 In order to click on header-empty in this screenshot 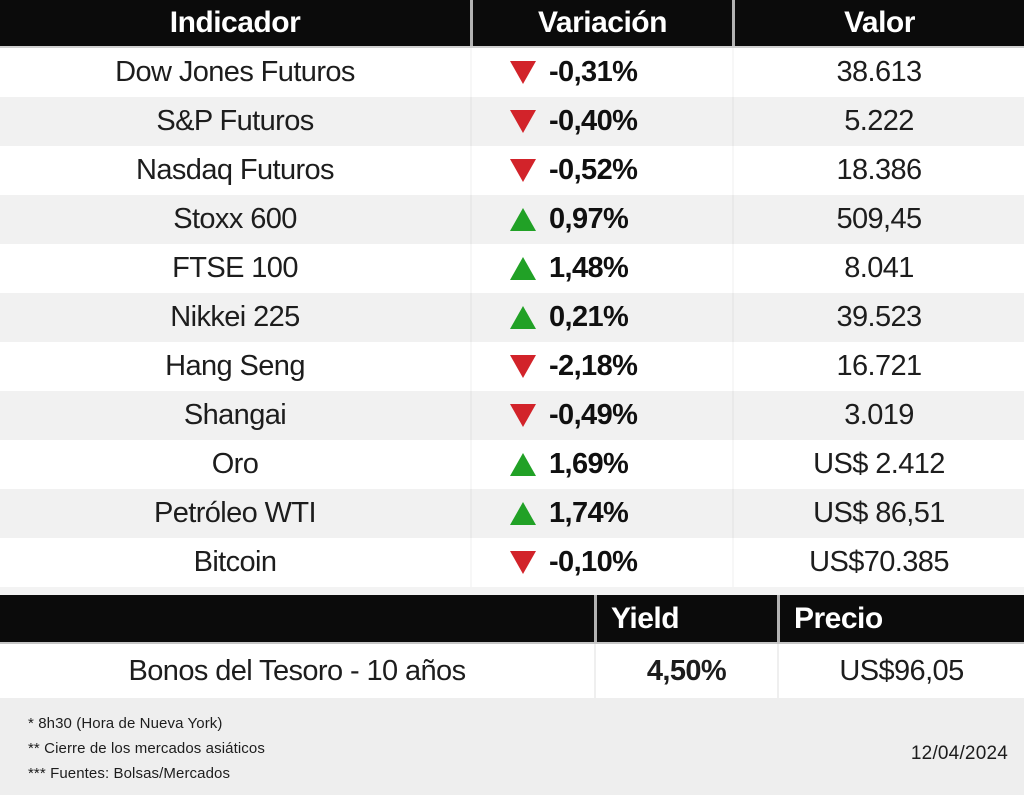, I will do `click(297, 618)`.